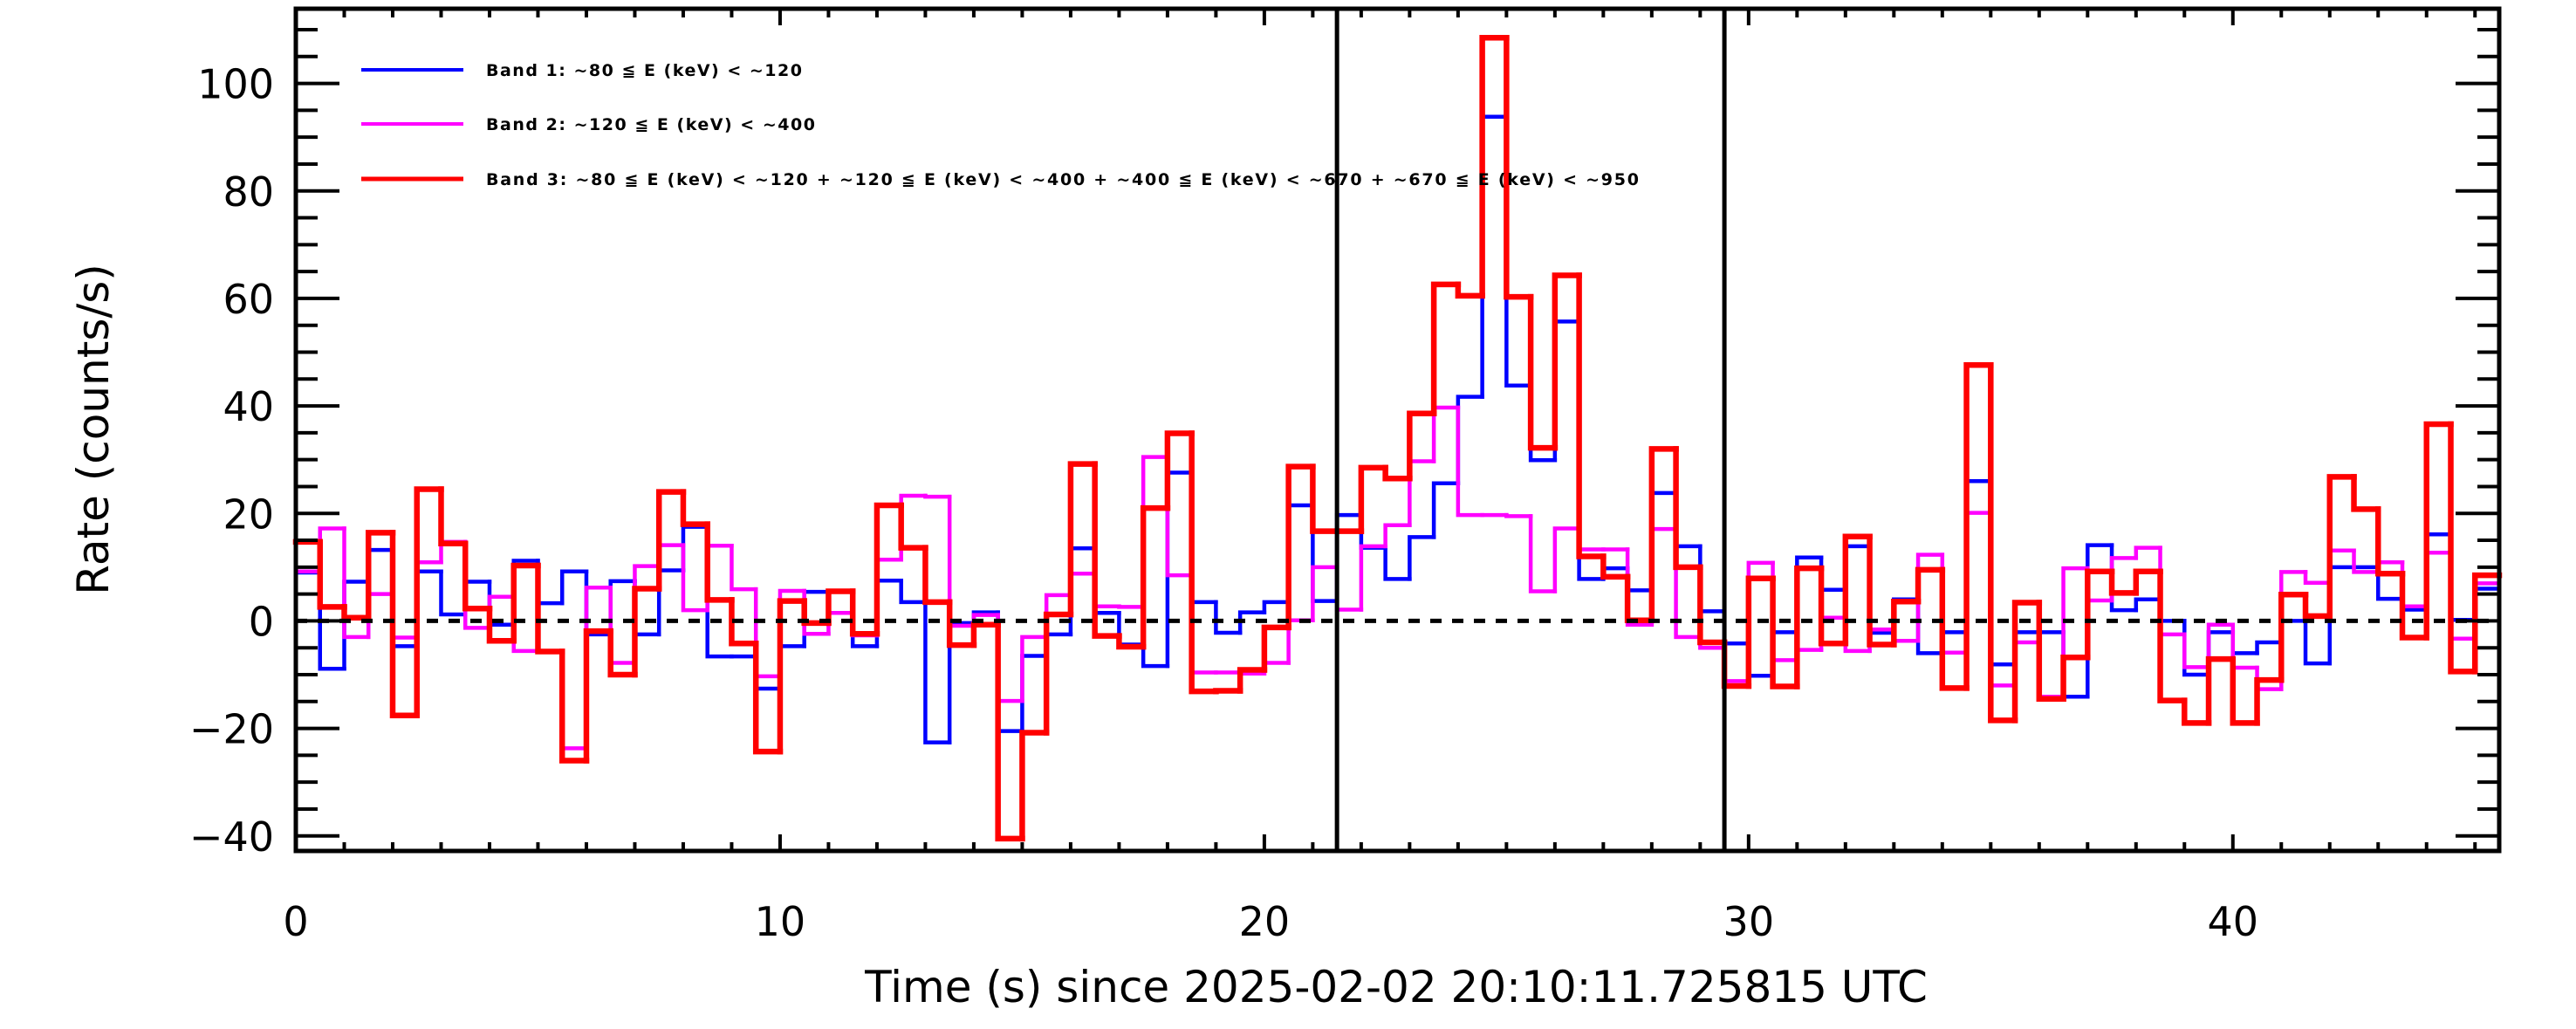 Image resolution: width=2576 pixels, height=1029 pixels. Describe the element at coordinates (231, 729) in the screenshot. I see `y-tick-label: −20` at that location.